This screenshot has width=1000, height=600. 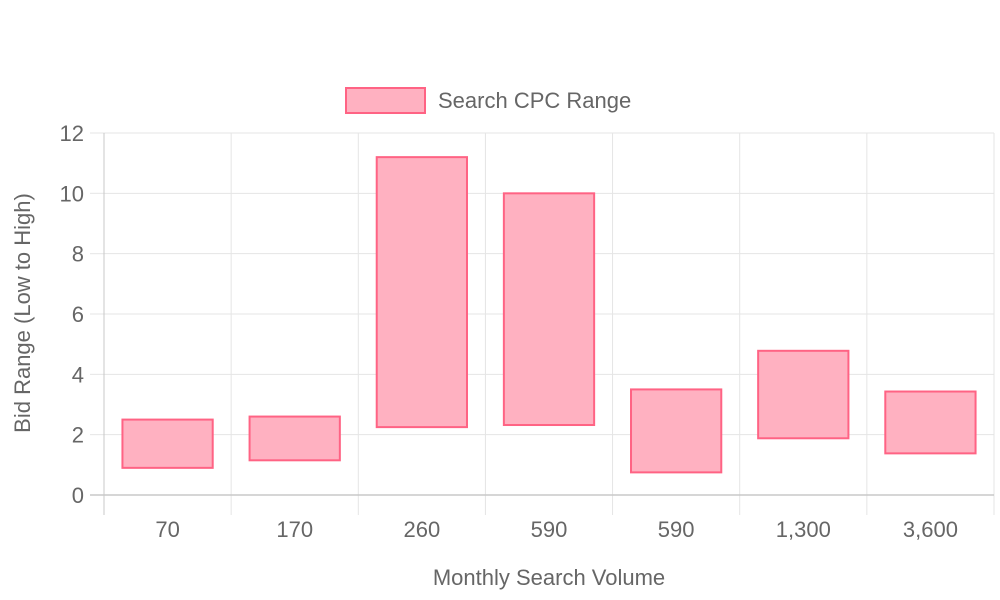 What do you see at coordinates (930, 529) in the screenshot?
I see `x-tick-label: 3,600` at bounding box center [930, 529].